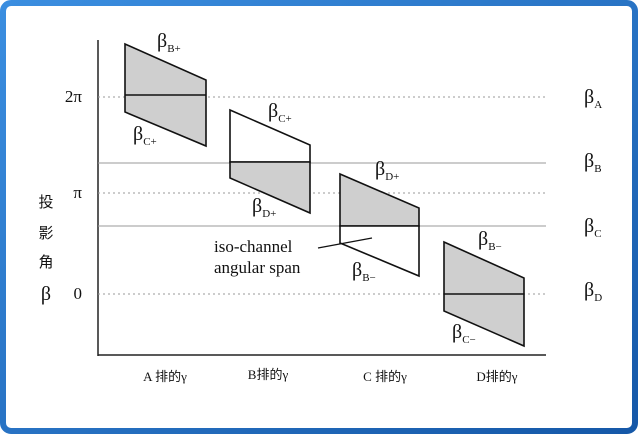 This screenshot has width=640, height=436. I want to click on block-bottom-label: βD+, so click(264, 207).